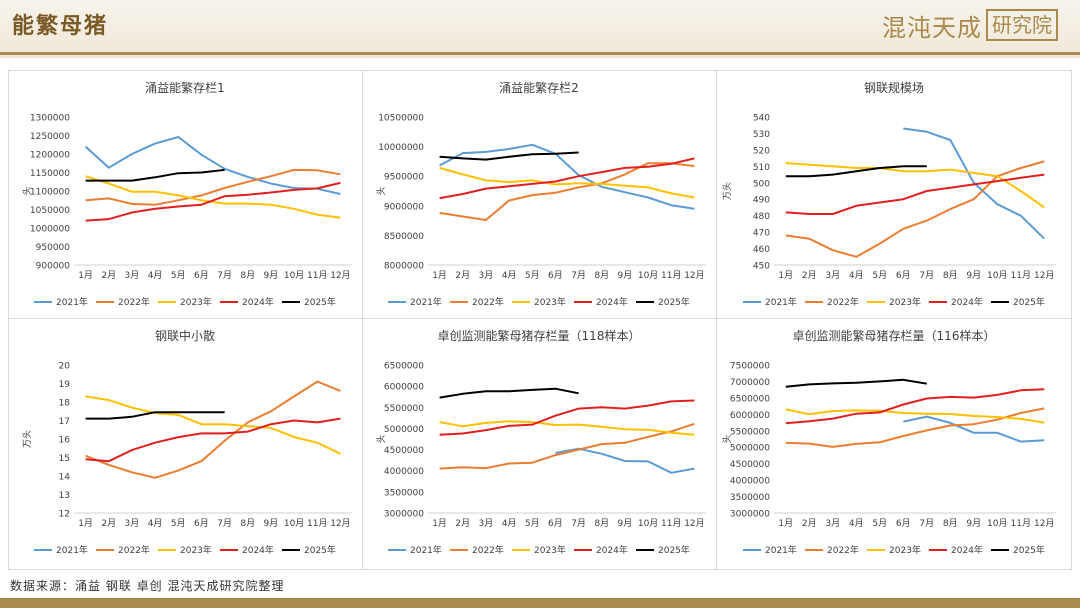 The width and height of the screenshot is (1080, 608). I want to click on y-axis-label: 万头, so click(727, 191).